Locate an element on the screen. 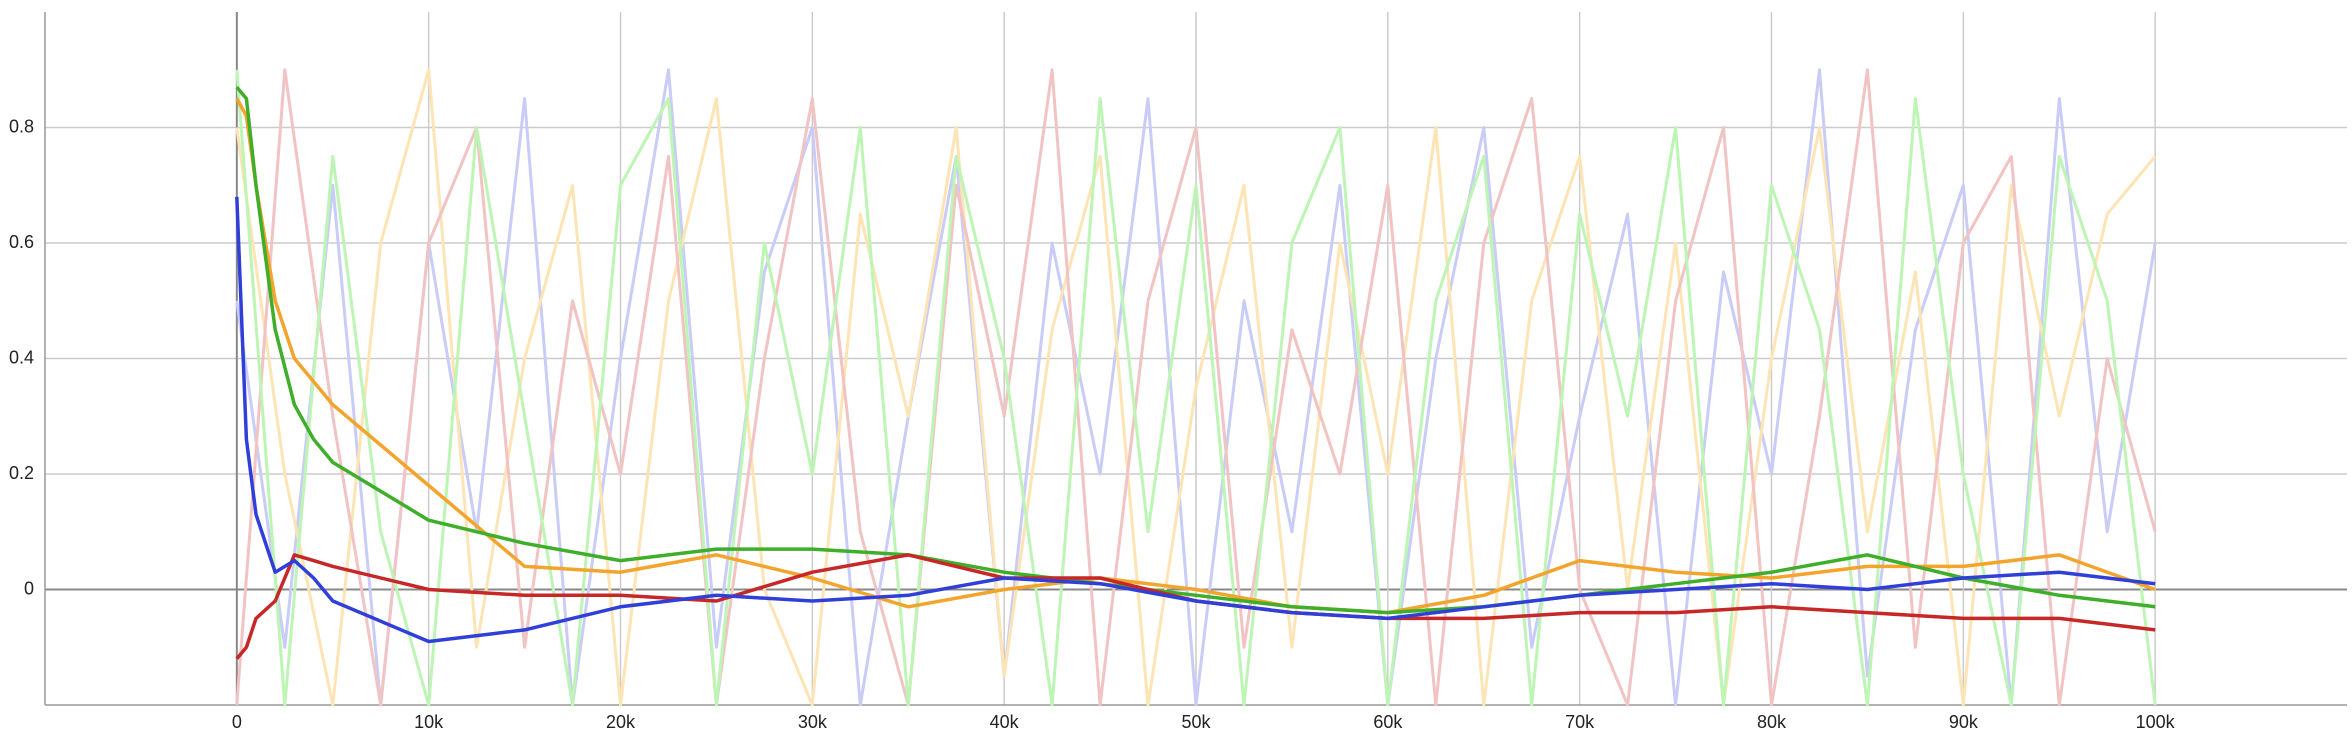 The image size is (2352, 736). x-tick-label: 30k is located at coordinates (813, 722).